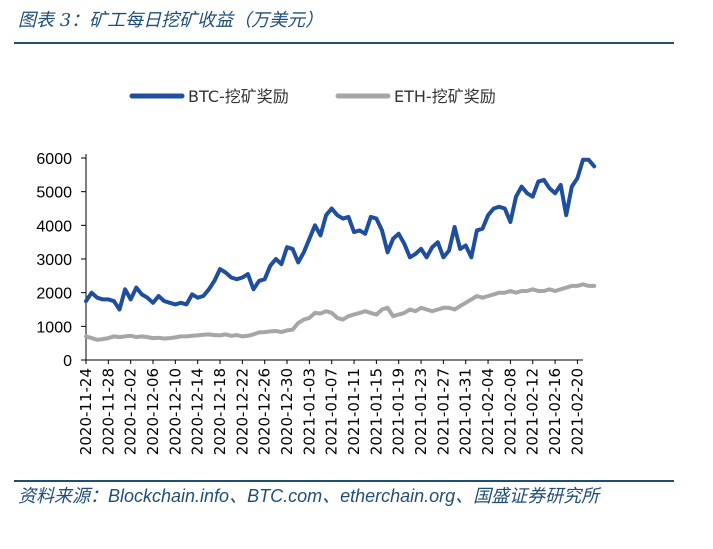  I want to click on x-tick-label: 2020-12-26, so click(265, 411).